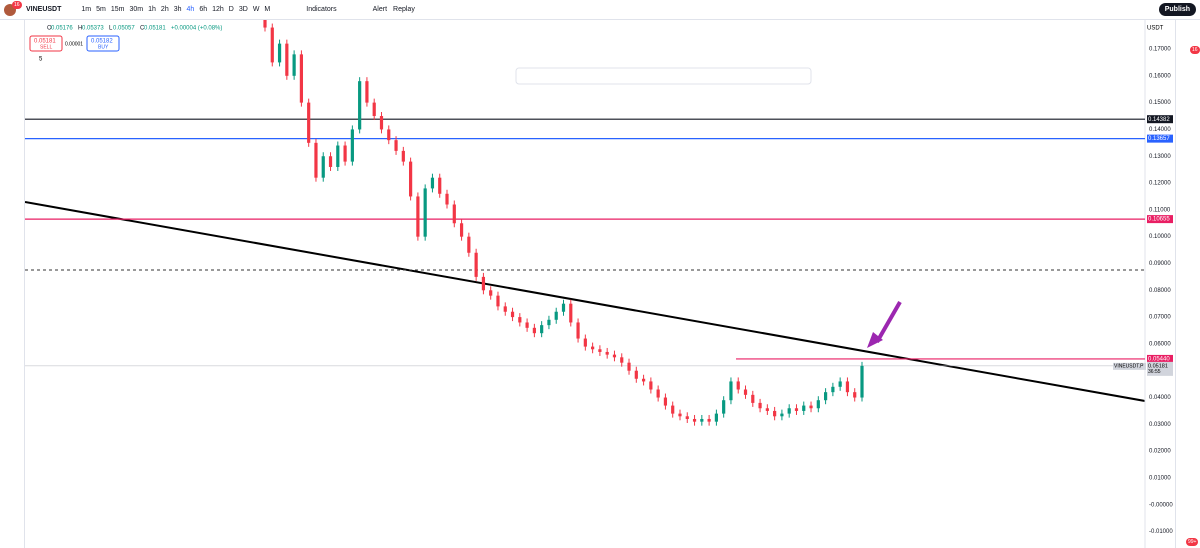 The width and height of the screenshot is (1200, 548). I want to click on price-tick-label: 0.01000, so click(1160, 479).